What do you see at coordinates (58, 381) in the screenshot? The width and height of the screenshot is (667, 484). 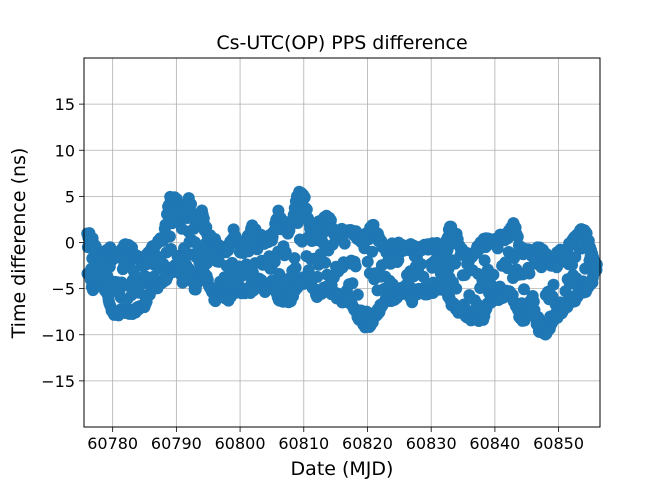 I see `y-tick-label: −15` at bounding box center [58, 381].